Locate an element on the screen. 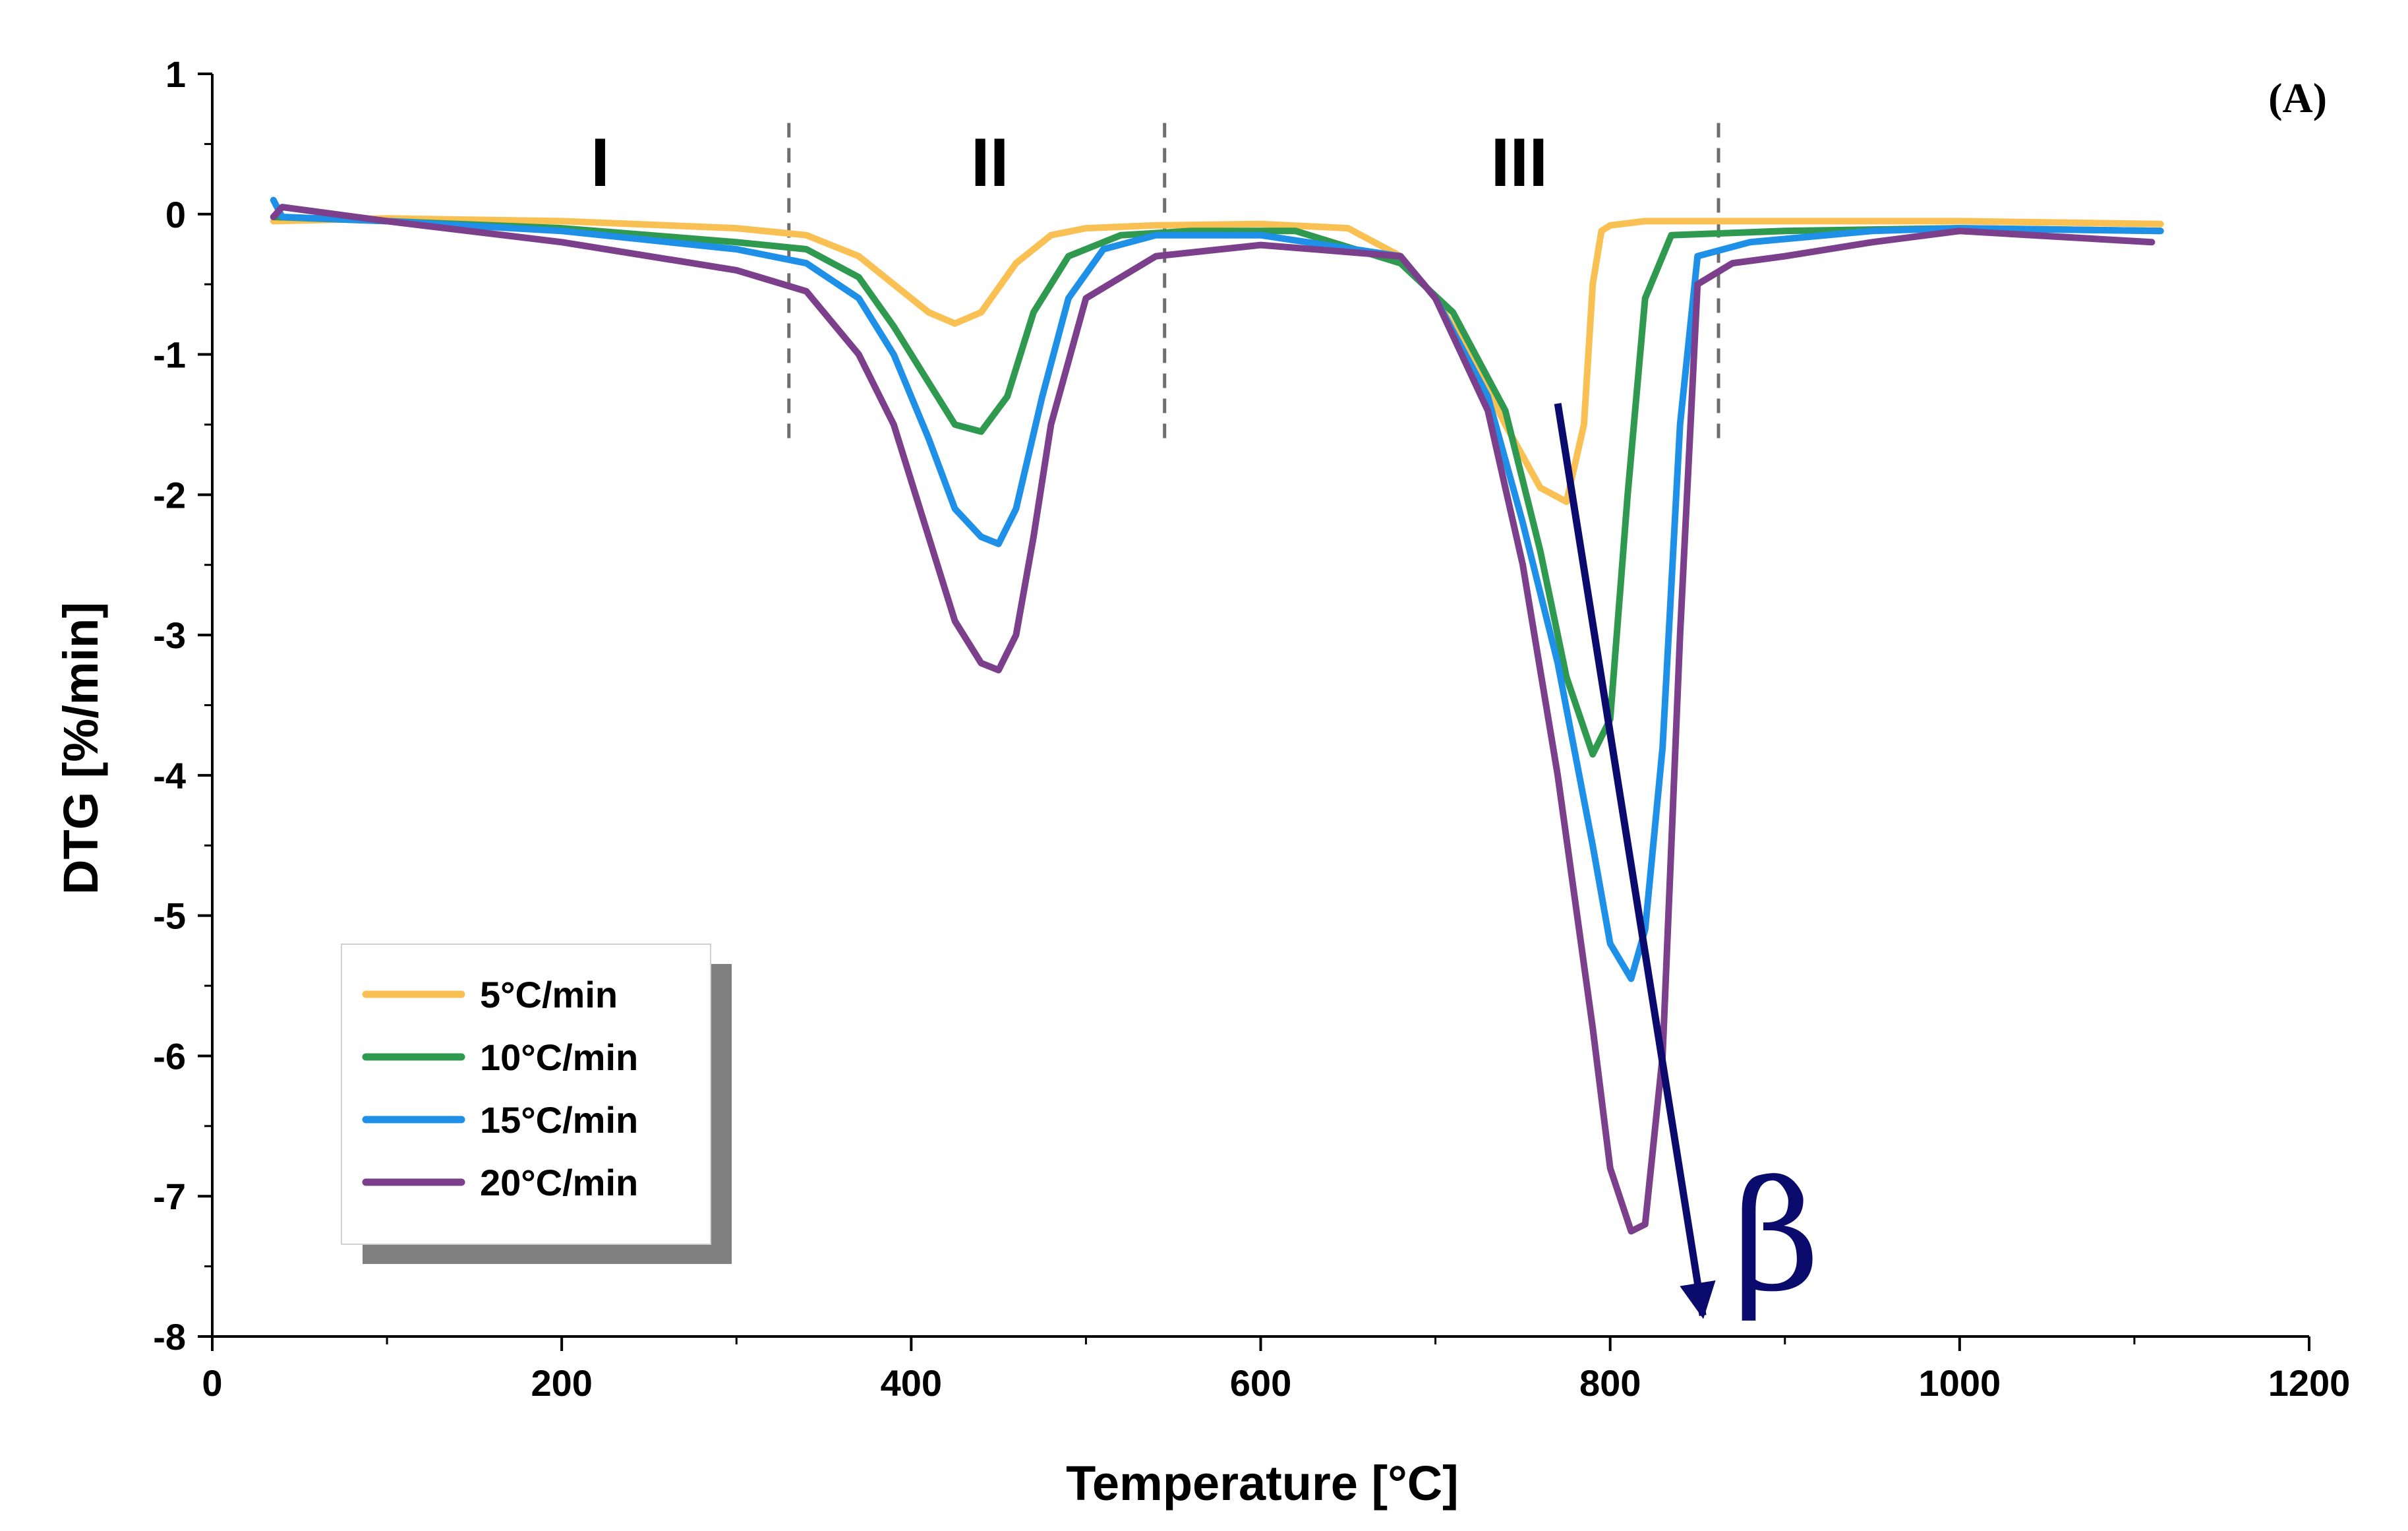 The image size is (2408, 1531). beta-label: β is located at coordinates (1776, 1237).